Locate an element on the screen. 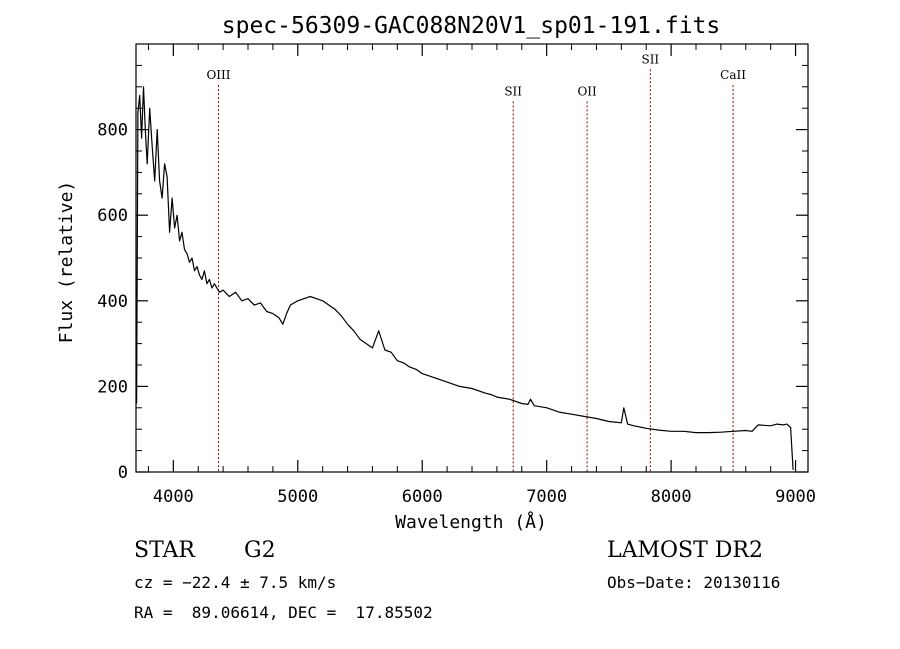  marker-label-3: SII is located at coordinates (650, 59).